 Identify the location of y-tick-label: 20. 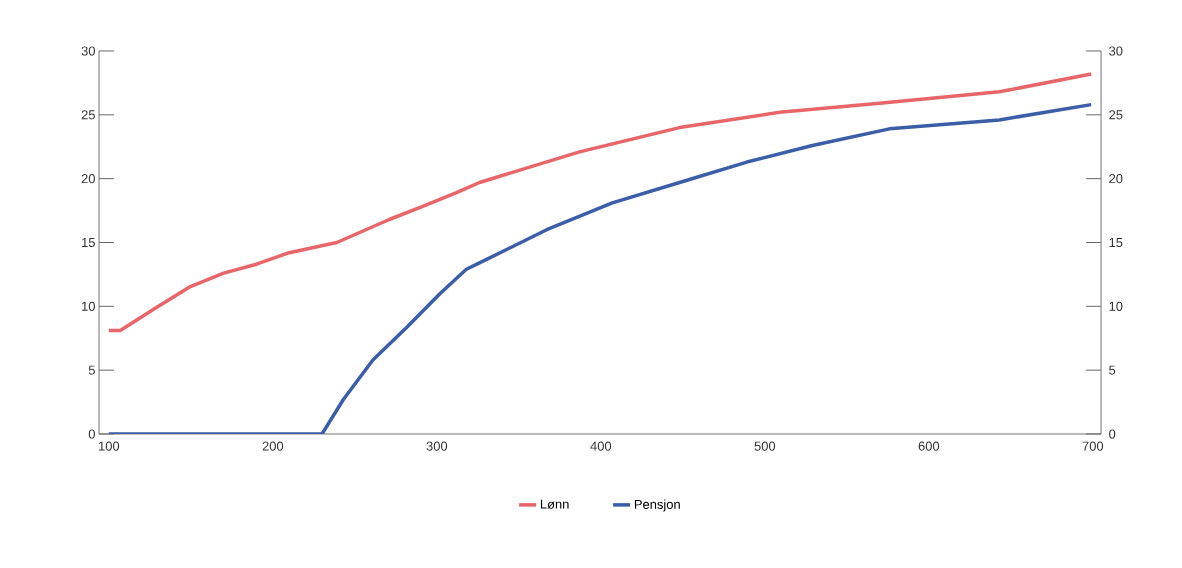
(1116, 179).